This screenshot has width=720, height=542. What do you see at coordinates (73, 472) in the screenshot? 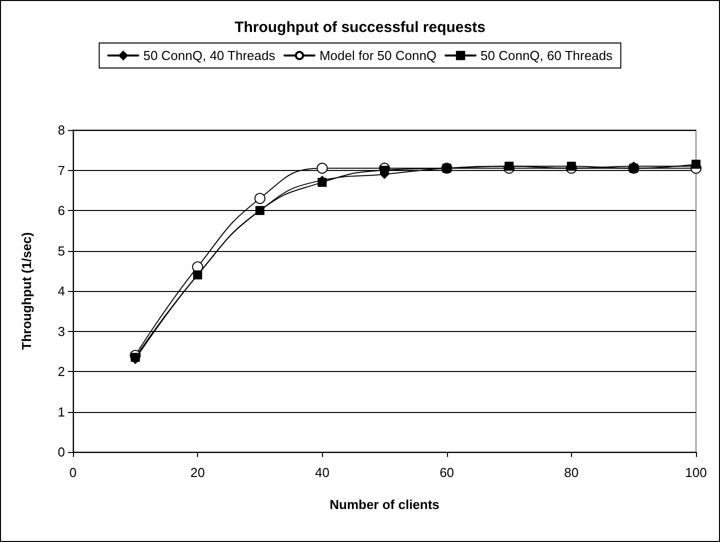
I see `x-tick-label: 0` at bounding box center [73, 472].